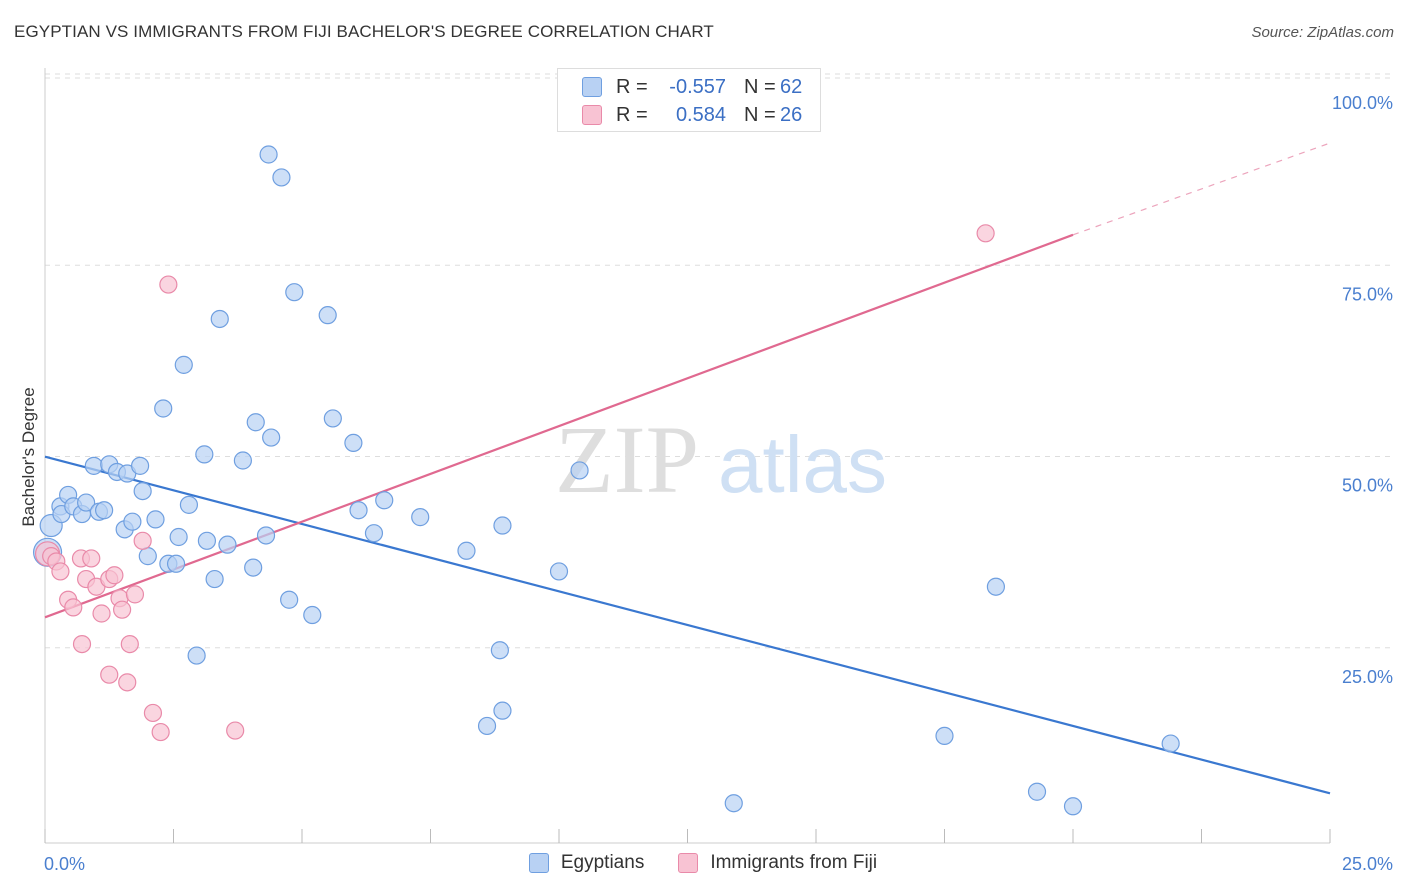 The width and height of the screenshot is (1406, 892). I want to click on x-tick-label-min: 0.0%, so click(64, 864).